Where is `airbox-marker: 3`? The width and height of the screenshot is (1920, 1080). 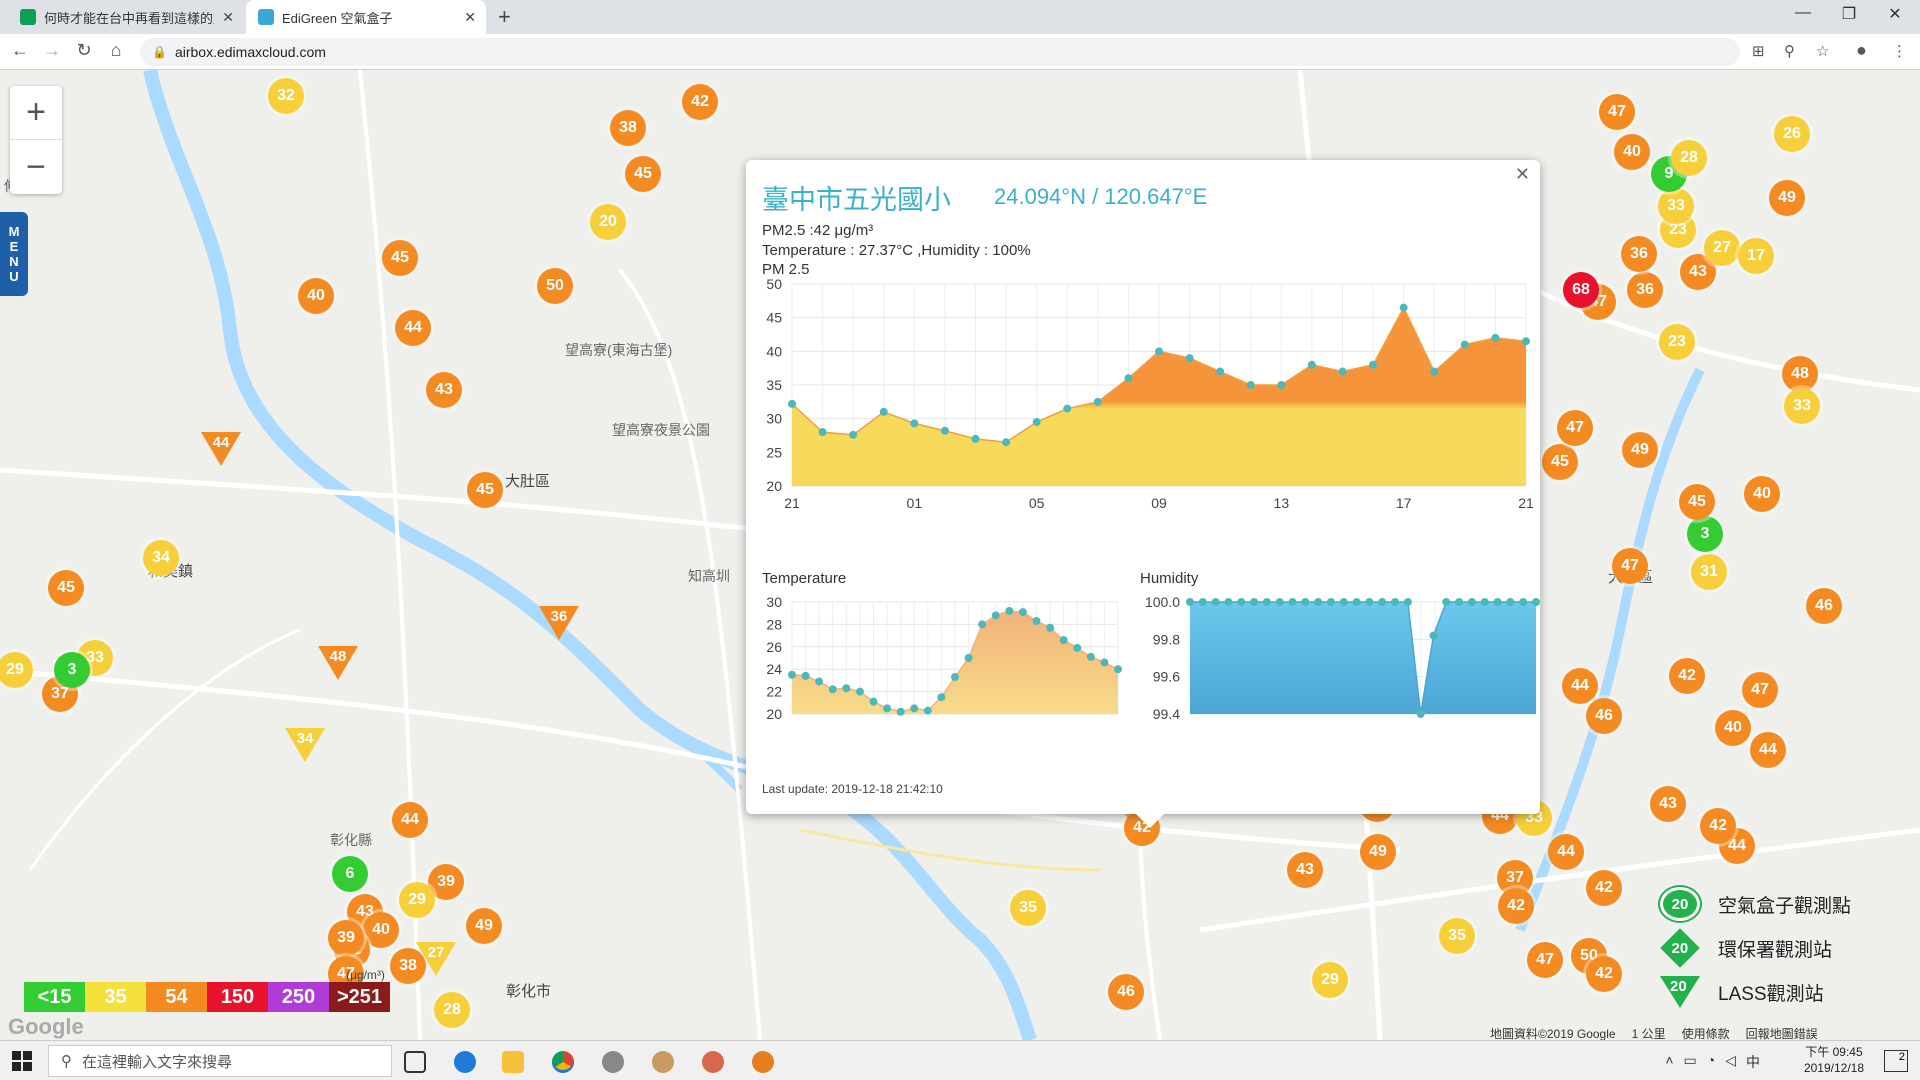 airbox-marker: 3 is located at coordinates (72, 670).